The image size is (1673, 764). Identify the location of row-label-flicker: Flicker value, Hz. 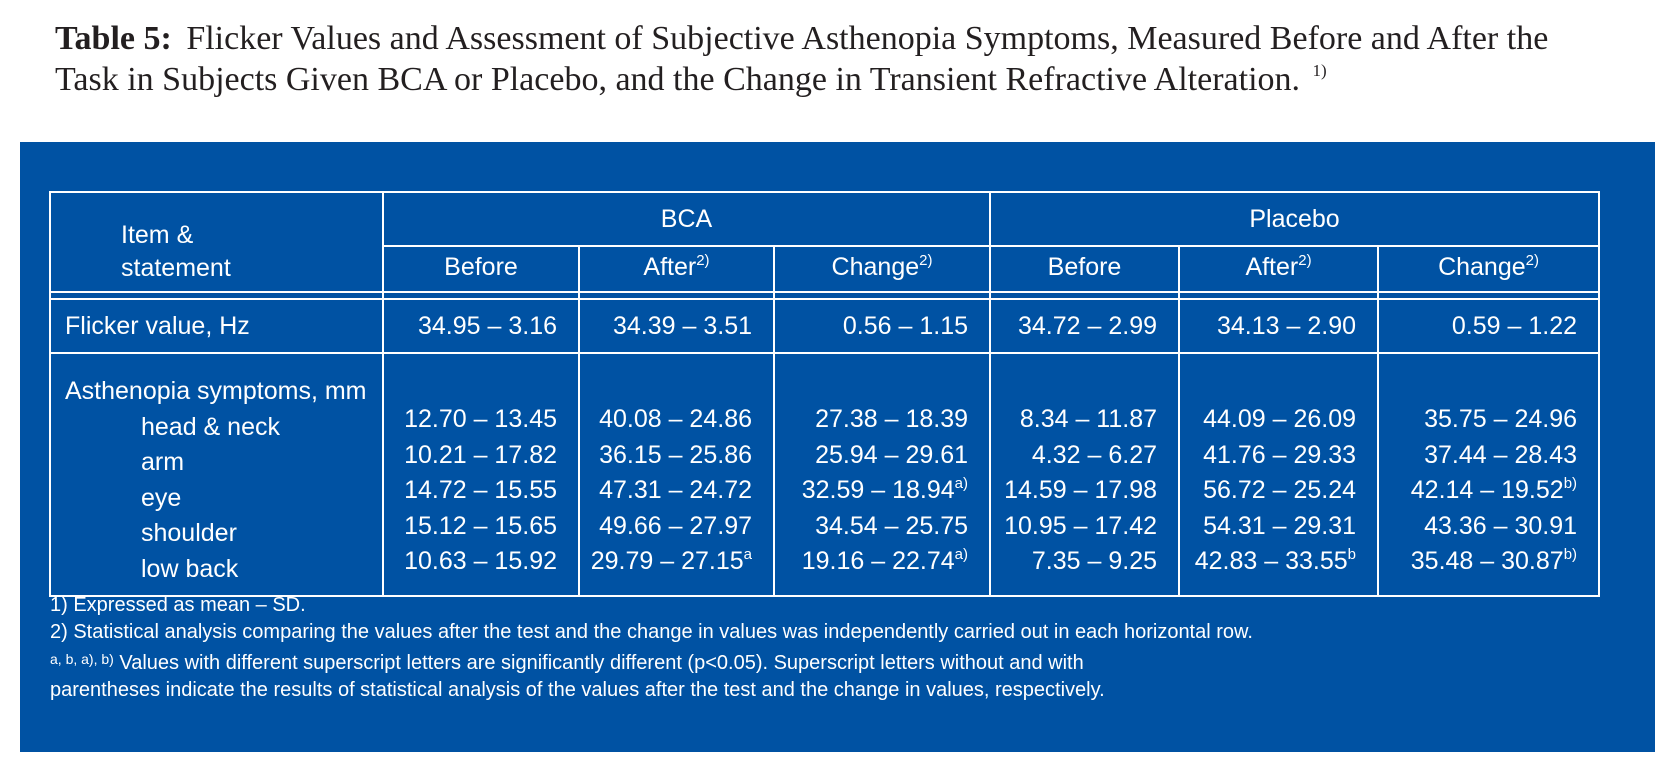
(216, 326).